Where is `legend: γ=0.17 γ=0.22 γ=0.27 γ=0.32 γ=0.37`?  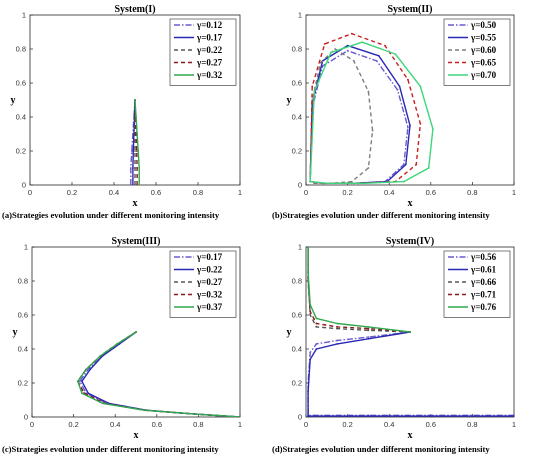 legend: γ=0.17 γ=0.22 γ=0.27 γ=0.32 γ=0.37 is located at coordinates (203, 284).